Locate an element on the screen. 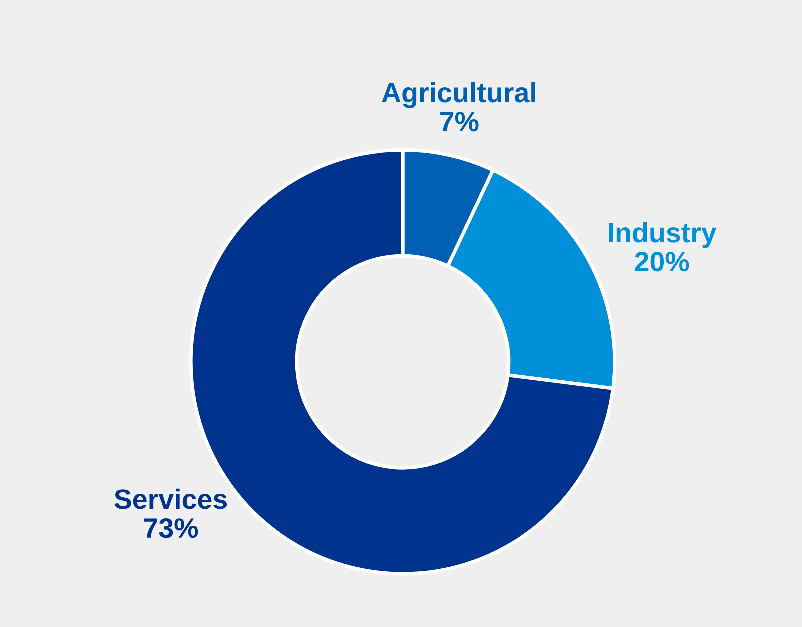 This screenshot has width=802, height=627. data-label: 73% is located at coordinates (171, 528).